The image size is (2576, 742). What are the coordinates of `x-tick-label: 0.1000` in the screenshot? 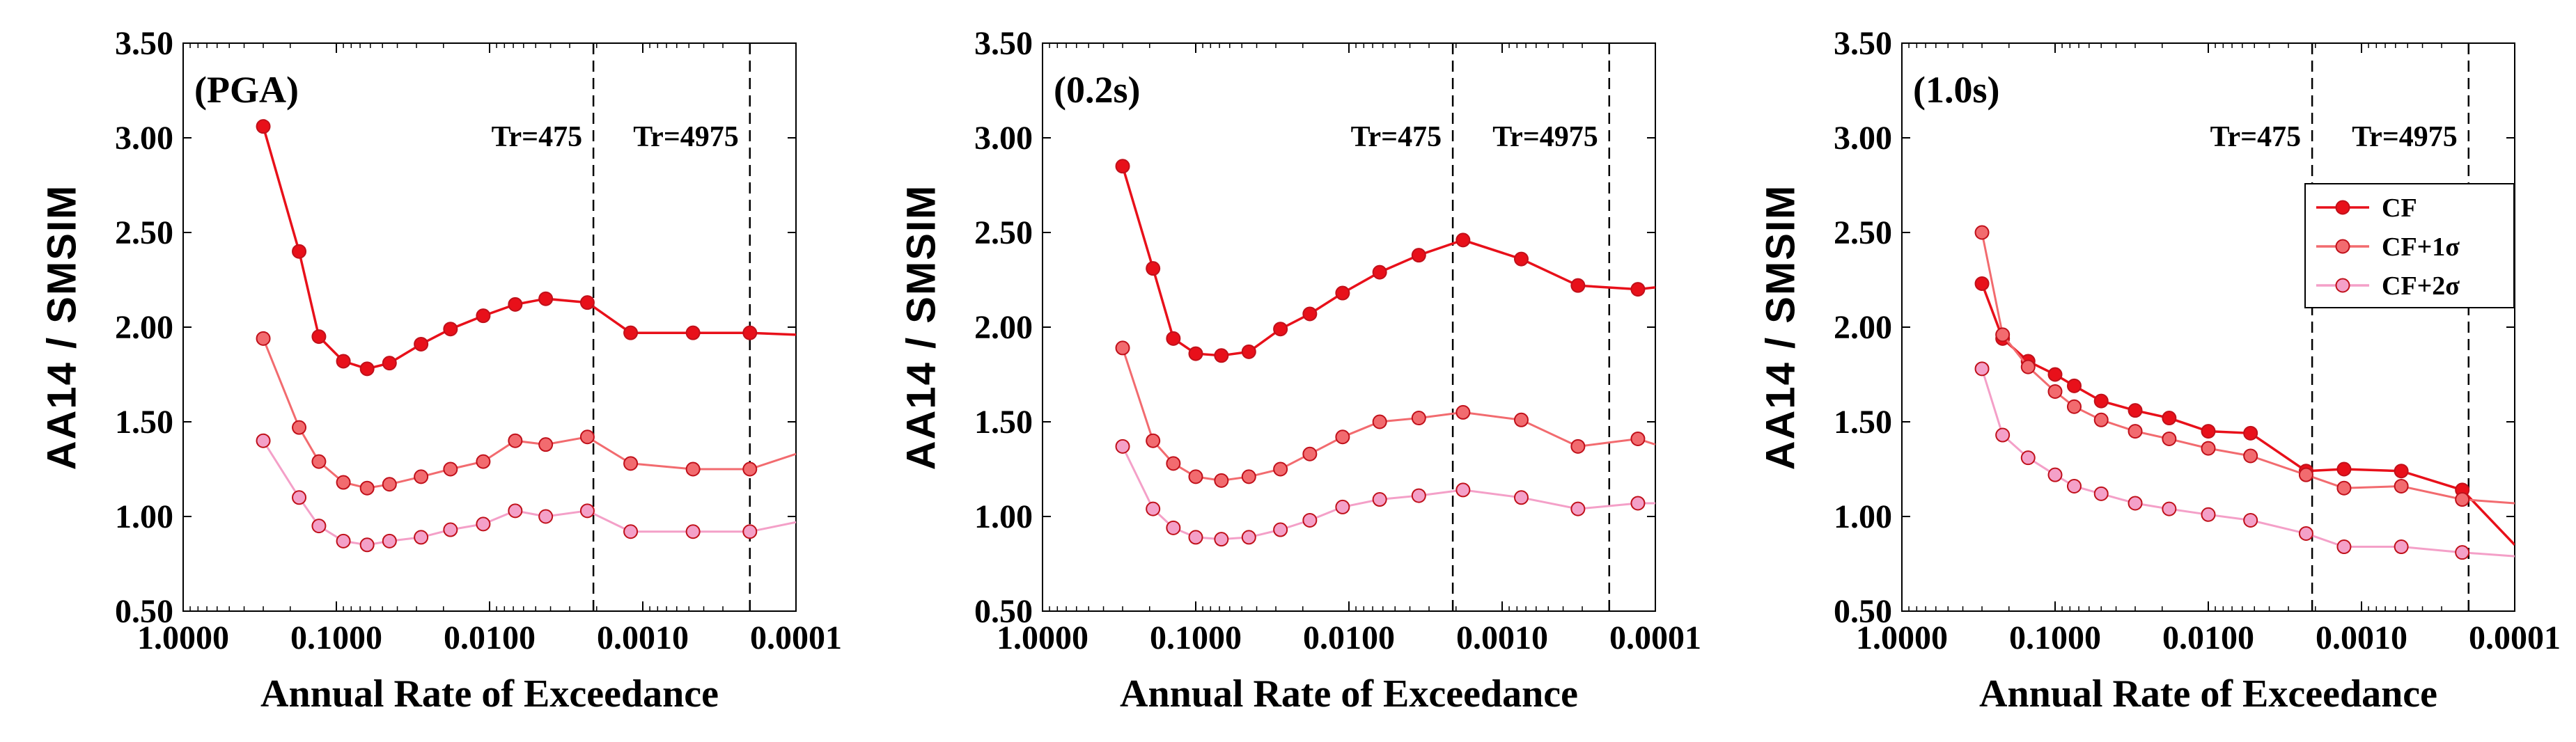 It's located at (336, 637).